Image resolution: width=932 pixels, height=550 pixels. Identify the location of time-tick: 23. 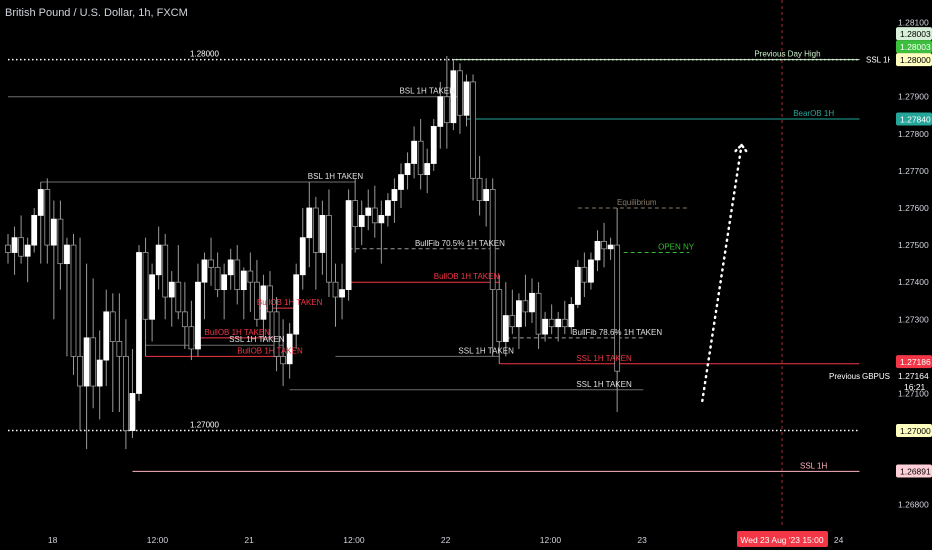
(642, 540).